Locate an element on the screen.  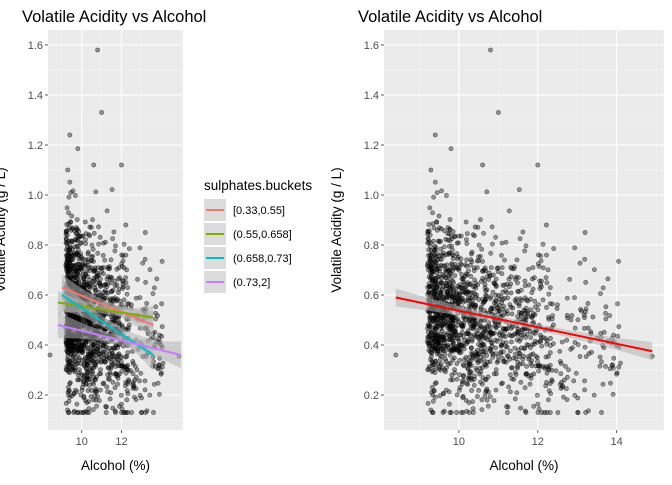
y-tick-label: 0.4 is located at coordinates (35, 346).